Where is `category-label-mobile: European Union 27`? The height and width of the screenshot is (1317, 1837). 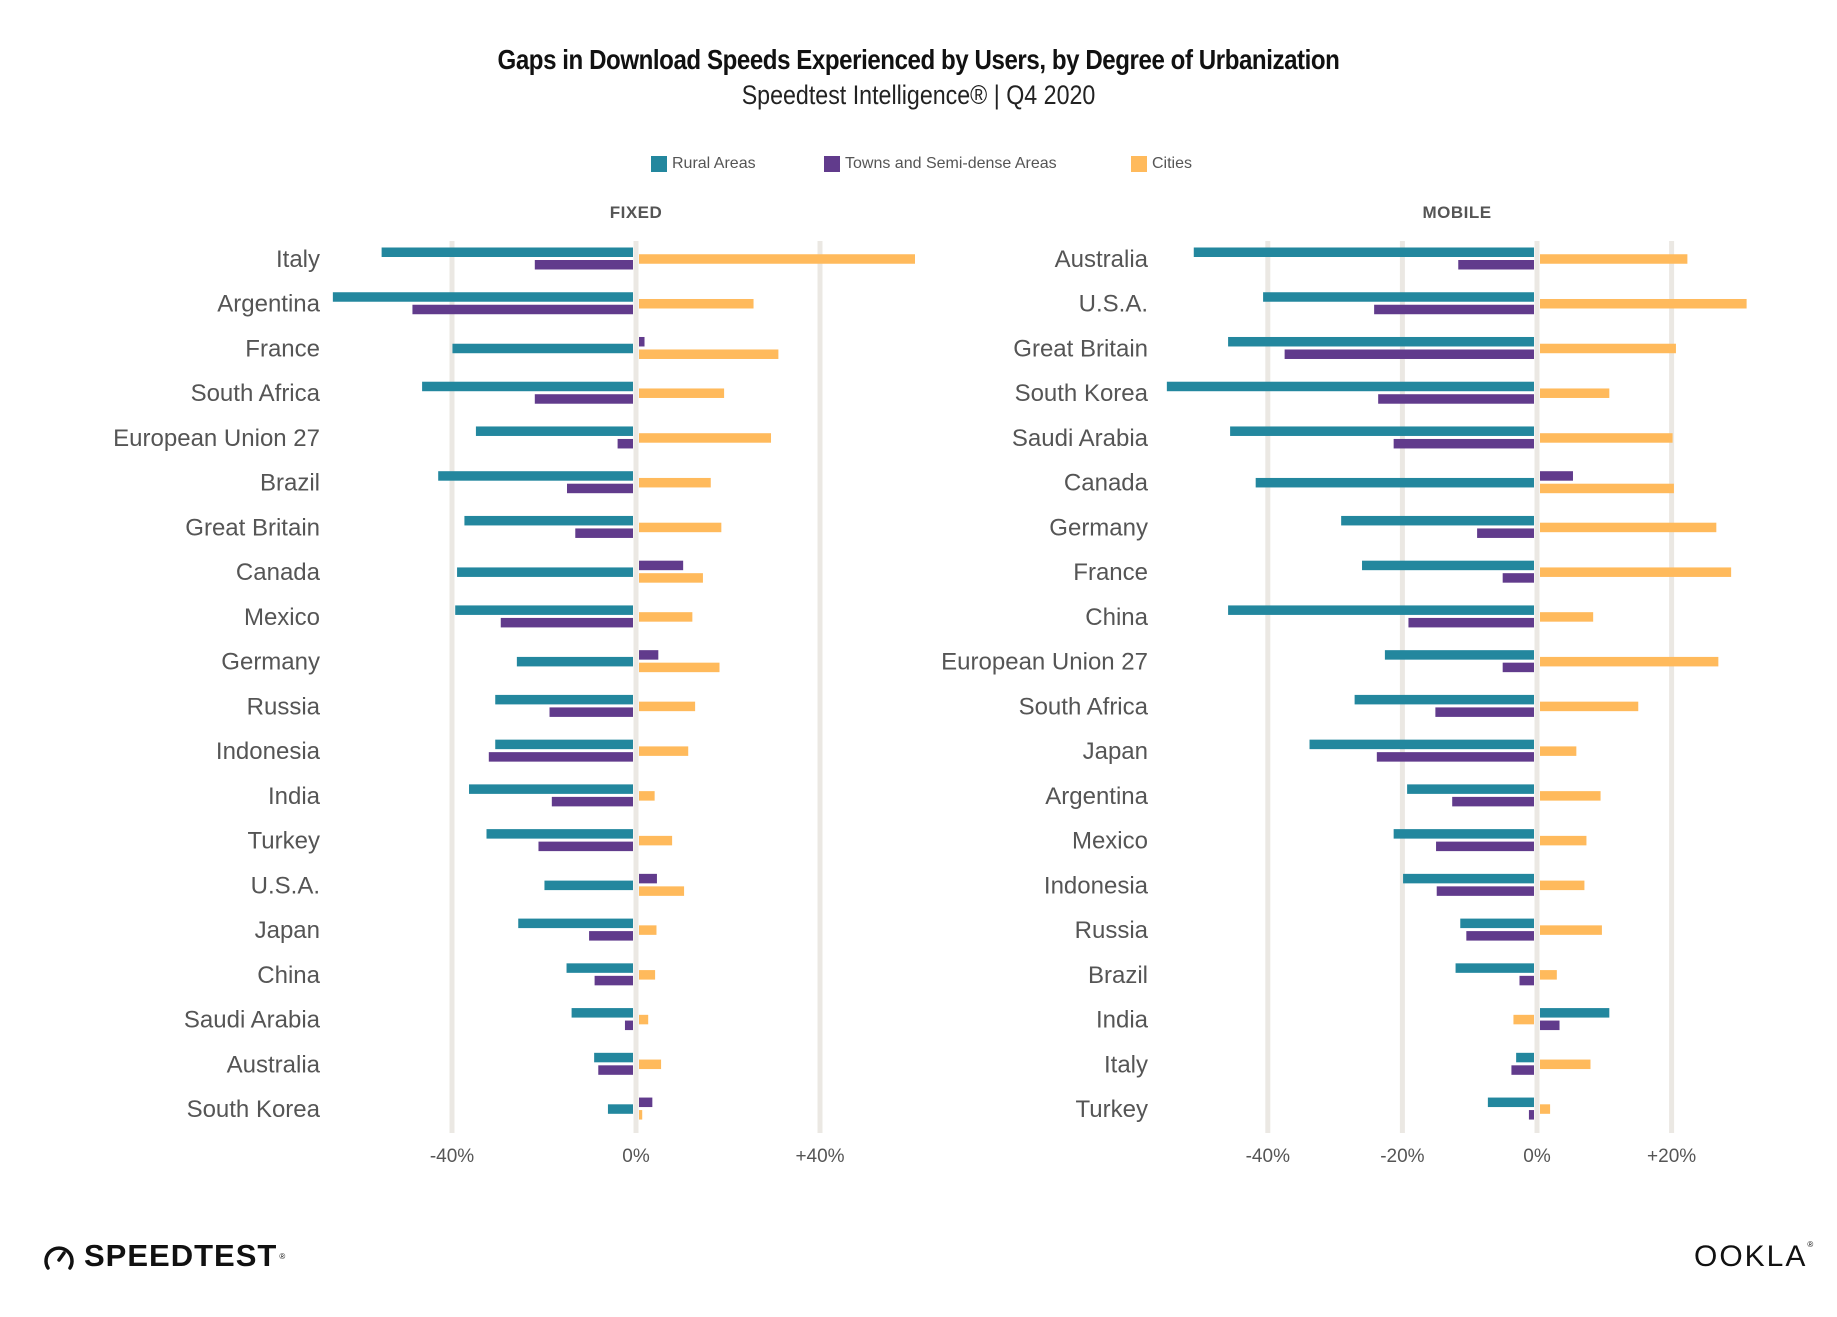
category-label-mobile: European Union 27 is located at coordinates (1044, 662).